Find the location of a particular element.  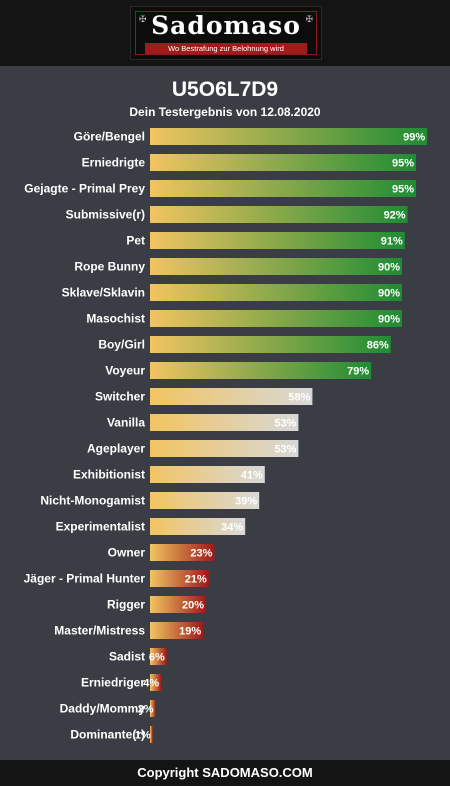

value-label: 58% is located at coordinates (299, 398).